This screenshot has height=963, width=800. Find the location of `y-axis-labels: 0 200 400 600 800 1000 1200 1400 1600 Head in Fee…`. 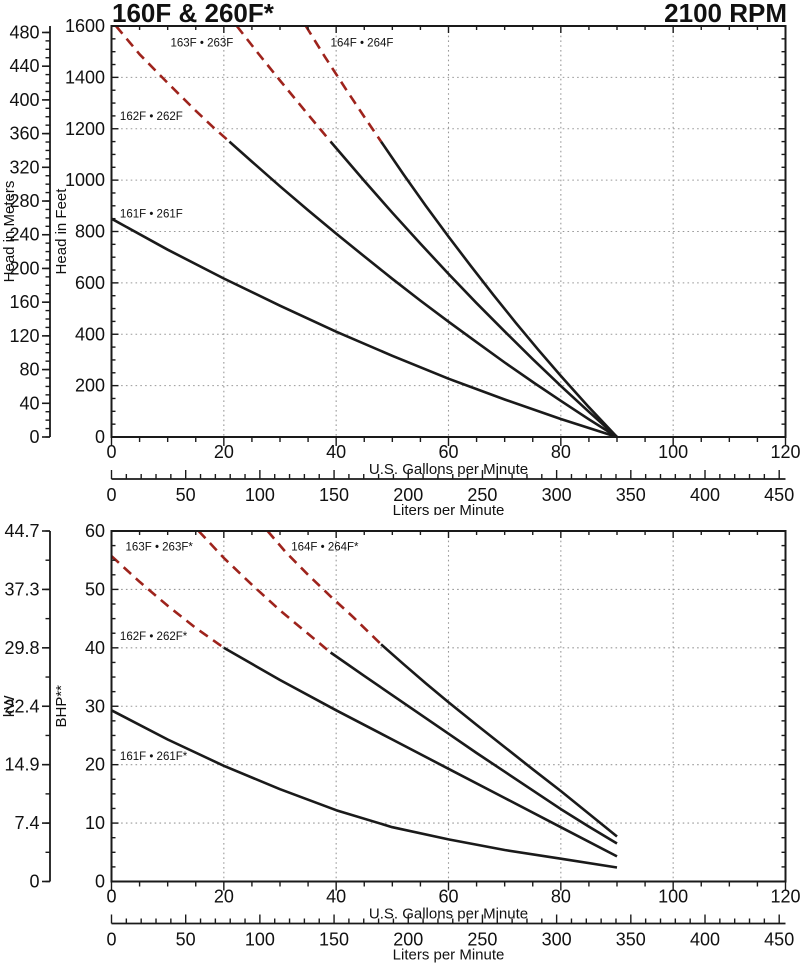

y-axis-labels: 0 200 400 600 800 1000 1200 1400 1600 Head in Fee… is located at coordinates (79, 231).